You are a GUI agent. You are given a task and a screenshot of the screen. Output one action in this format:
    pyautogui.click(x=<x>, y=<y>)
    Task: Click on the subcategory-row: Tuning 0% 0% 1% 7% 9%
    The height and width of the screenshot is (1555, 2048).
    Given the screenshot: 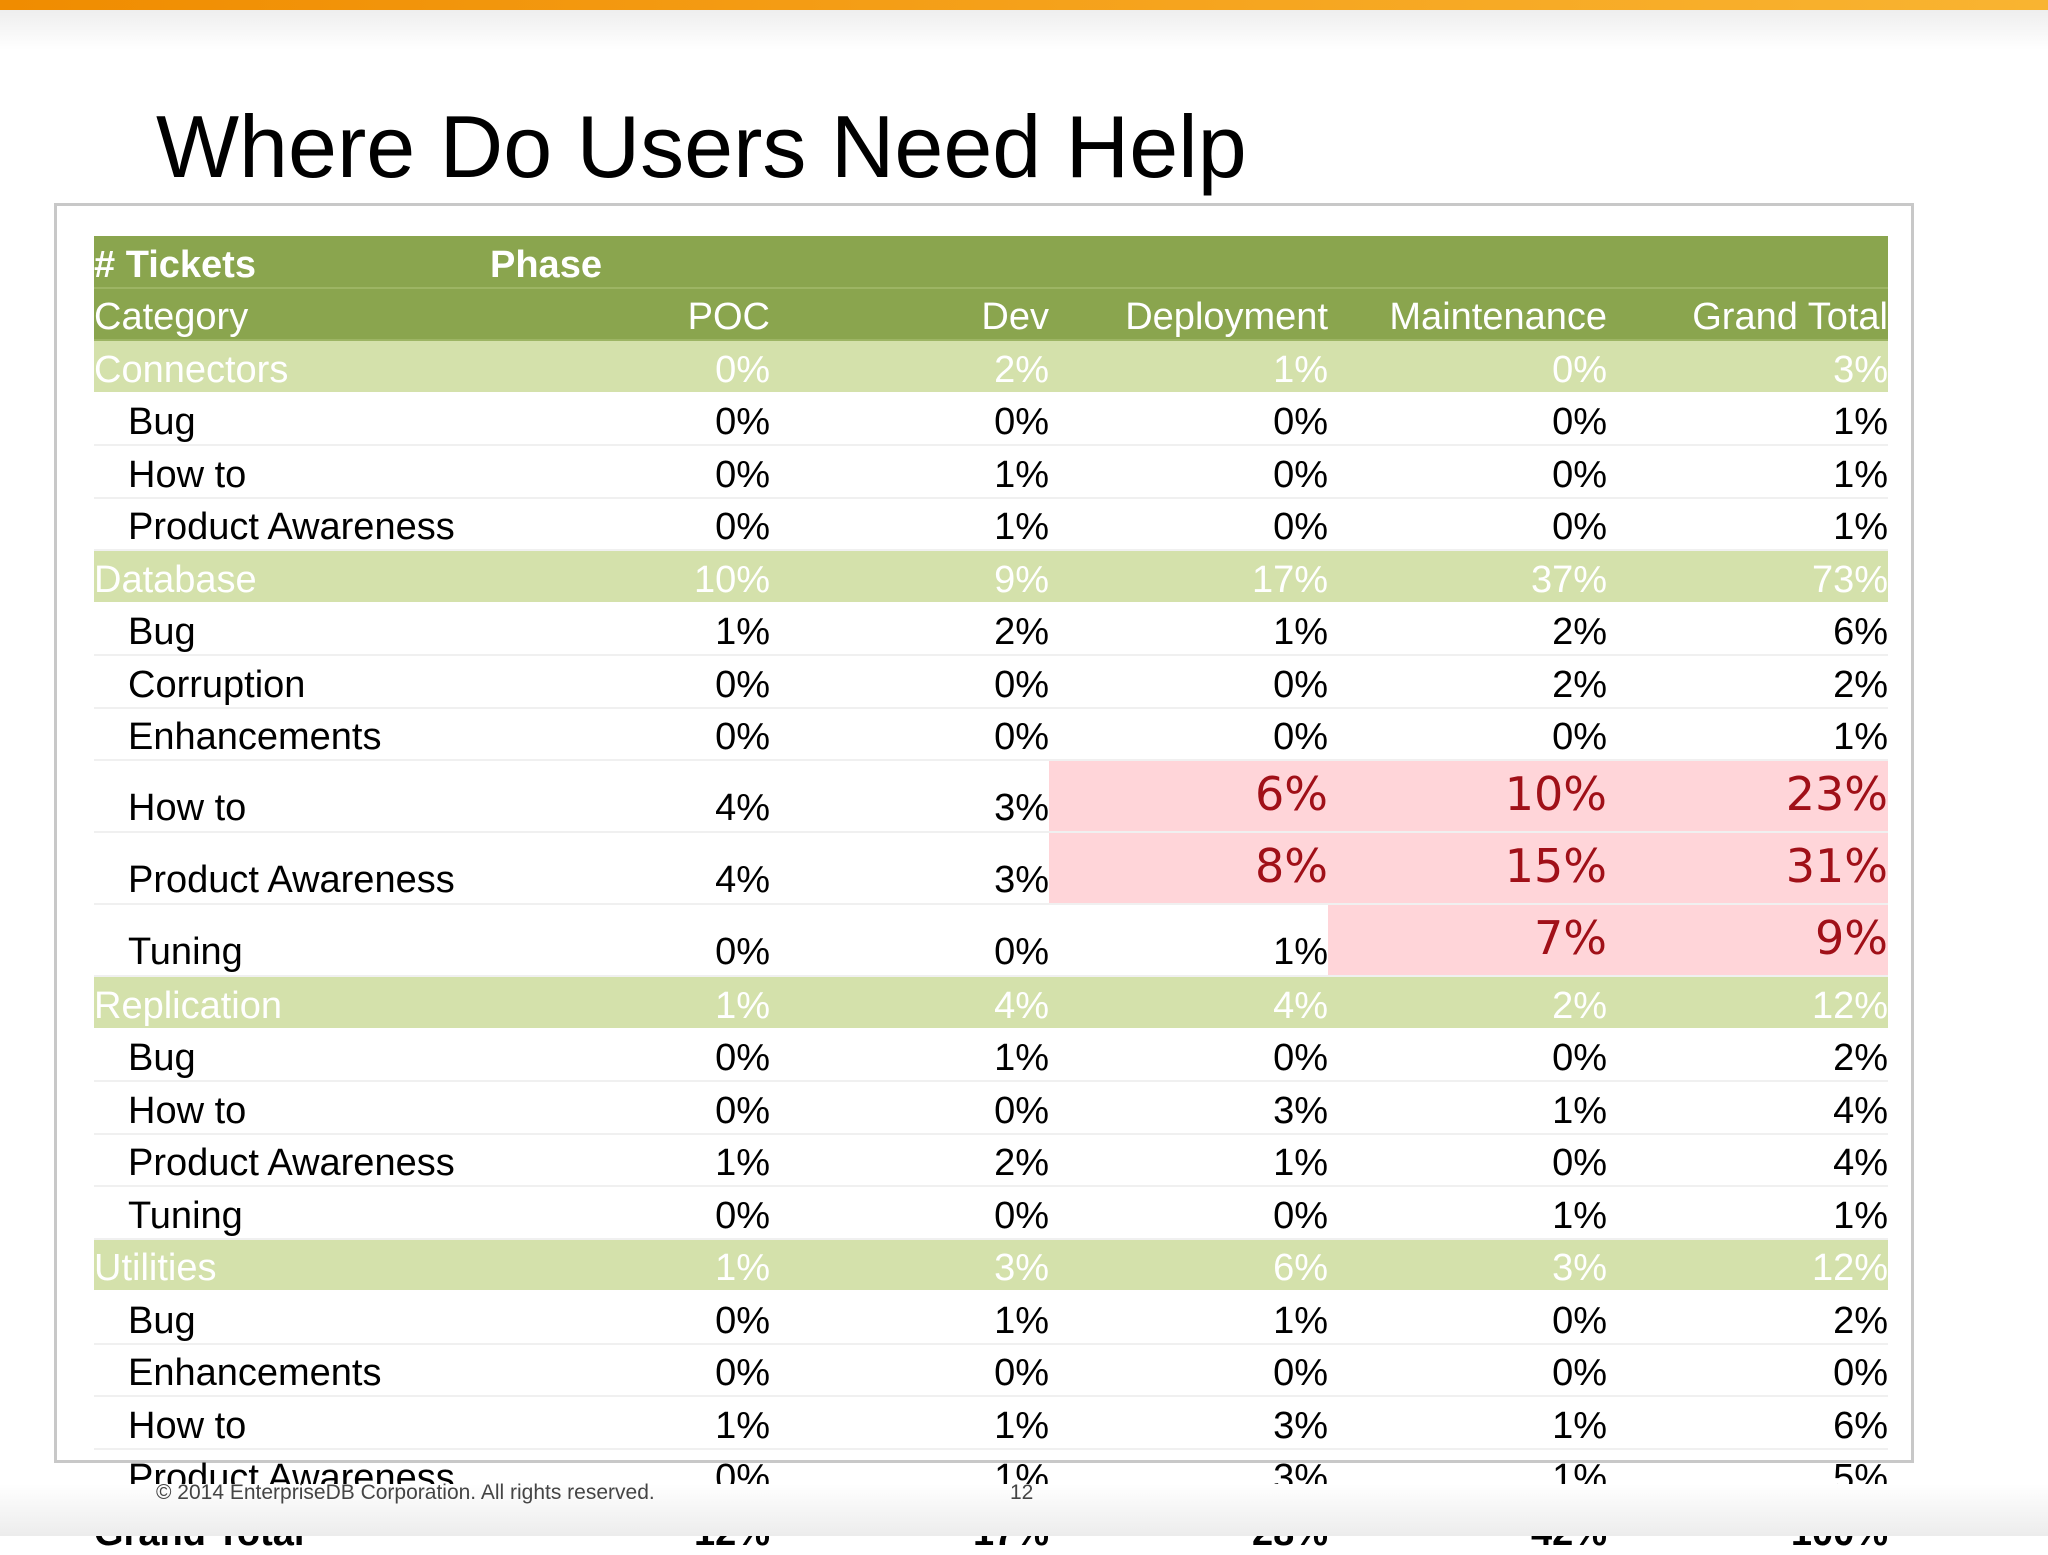 What is the action you would take?
    pyautogui.click(x=991, y=940)
    